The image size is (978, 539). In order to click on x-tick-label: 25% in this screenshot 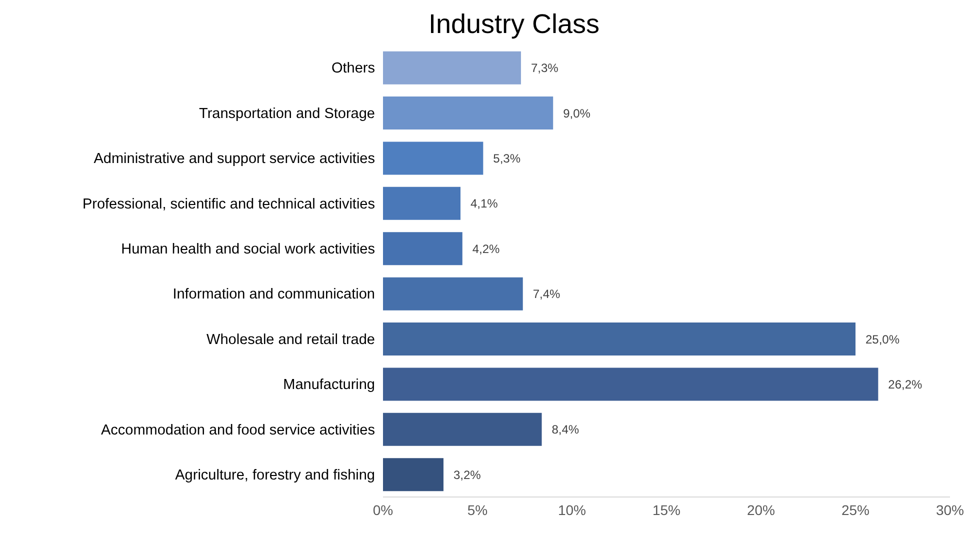, I will do `click(855, 510)`.